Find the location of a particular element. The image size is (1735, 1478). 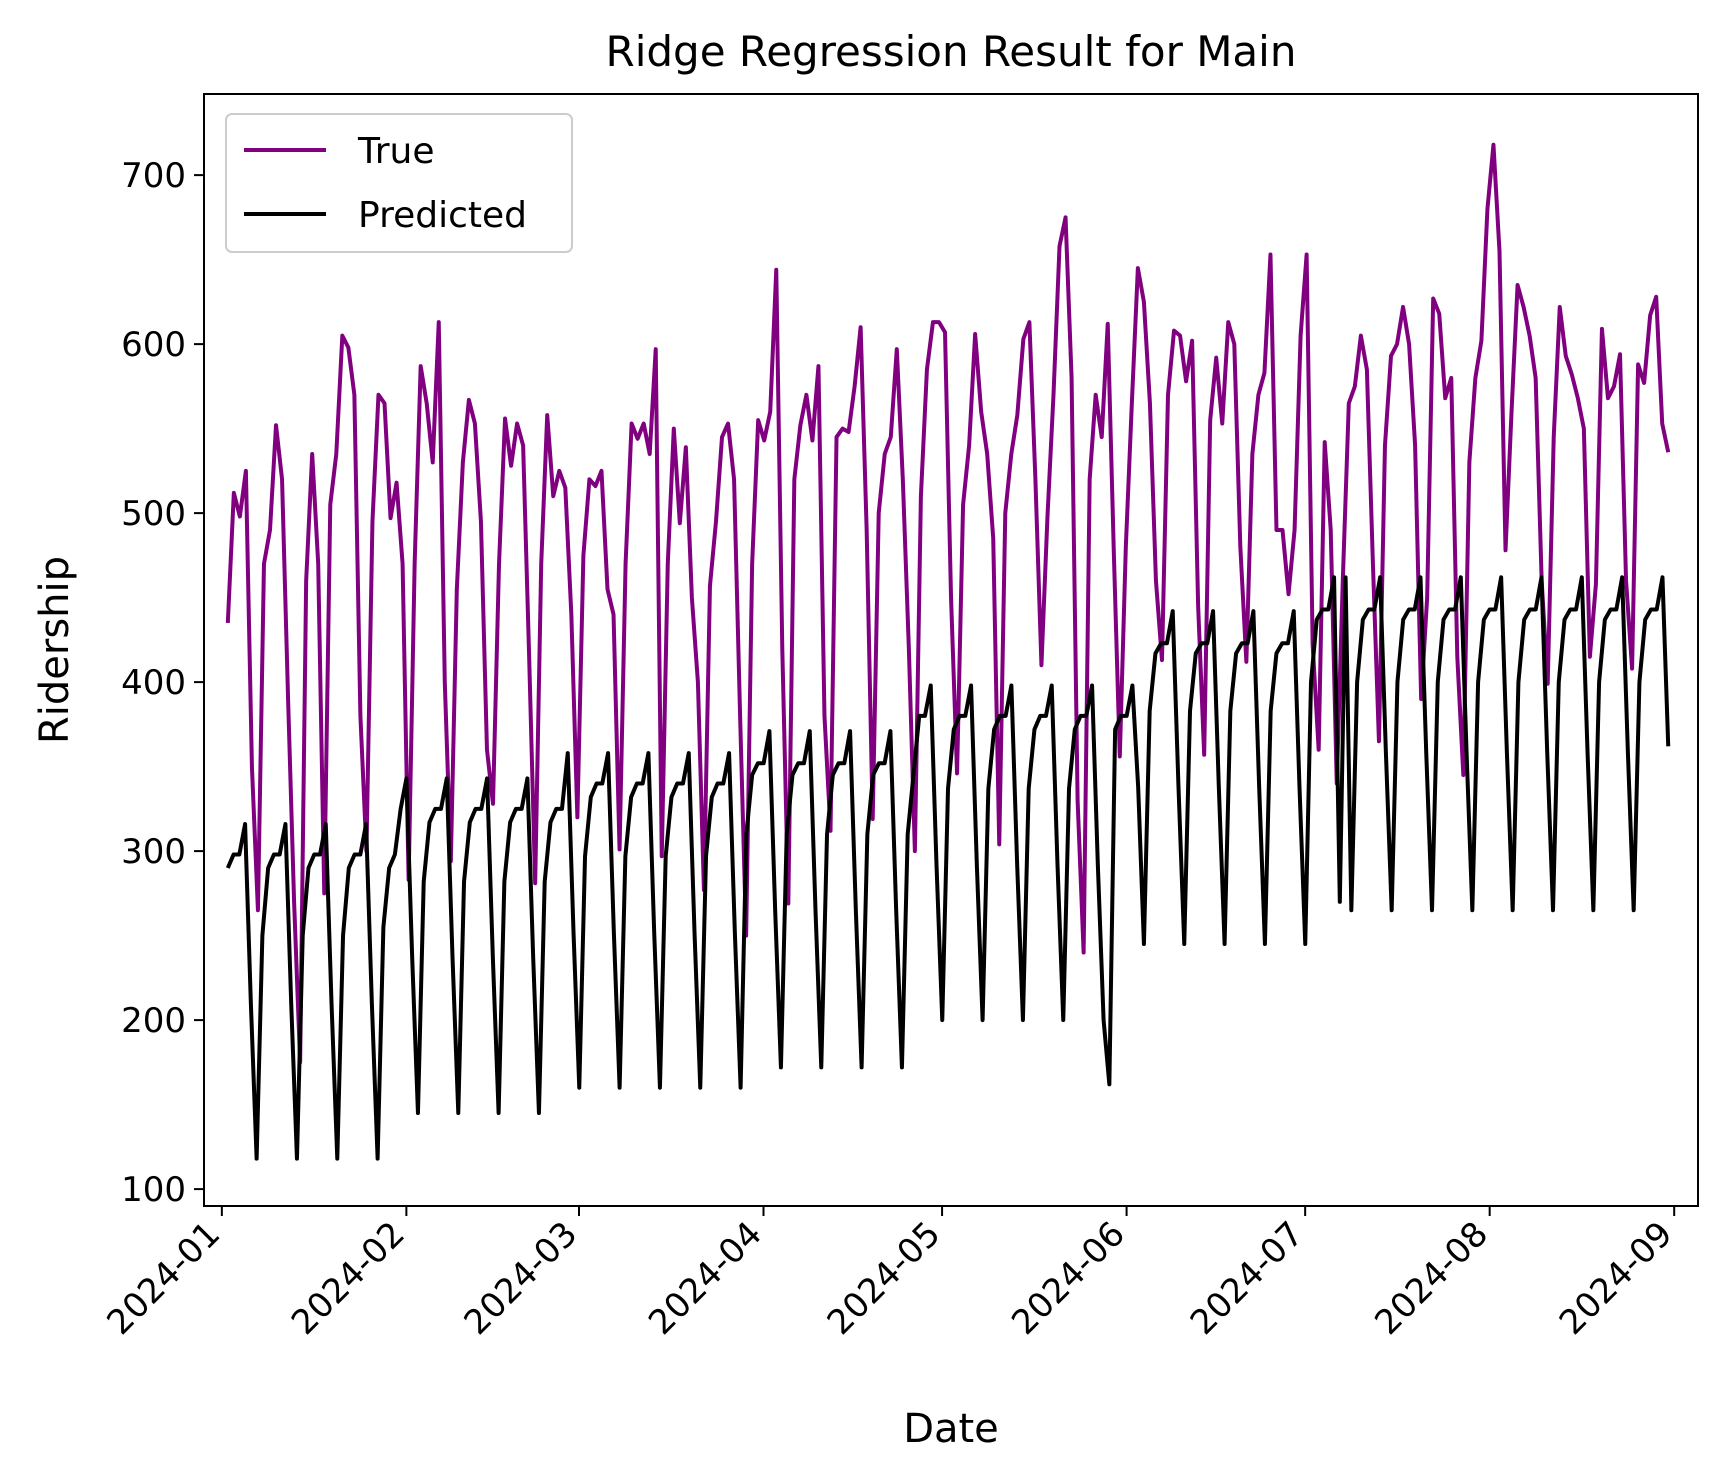

x-tick-label: 2024-01 is located at coordinates (163, 1278).